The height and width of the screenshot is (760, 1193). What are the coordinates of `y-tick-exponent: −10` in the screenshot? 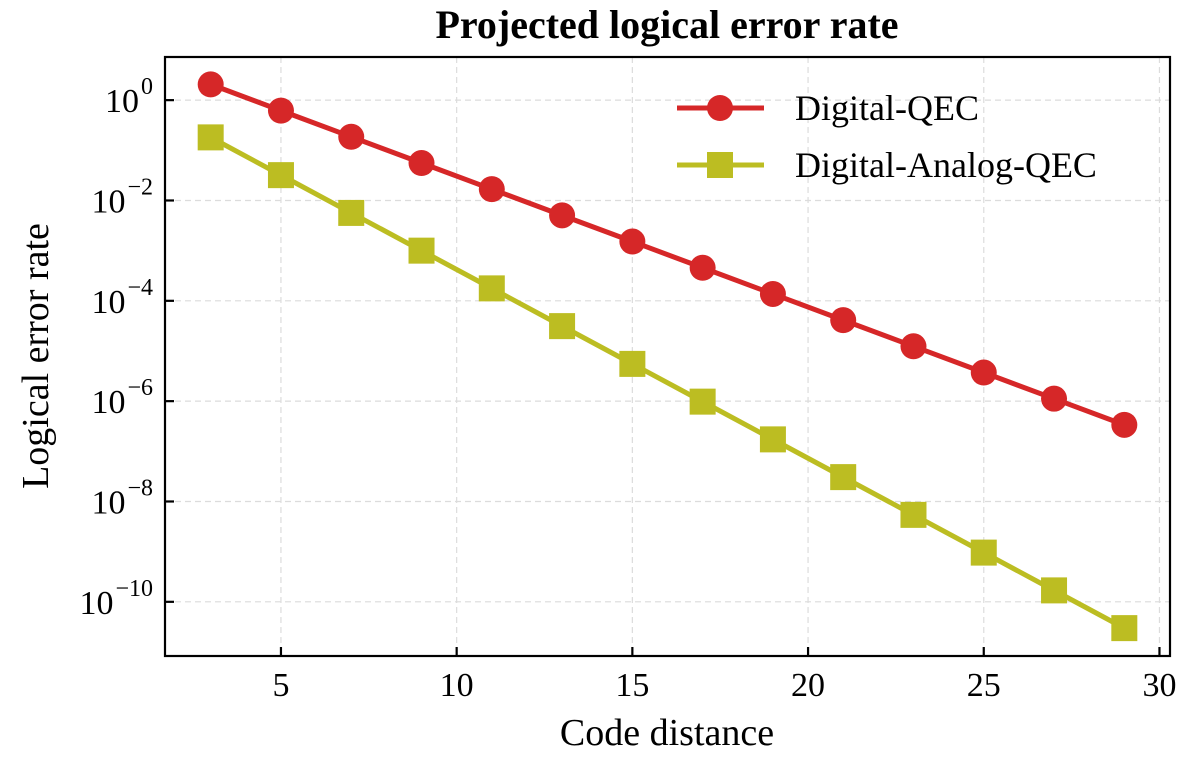 It's located at (134, 589).